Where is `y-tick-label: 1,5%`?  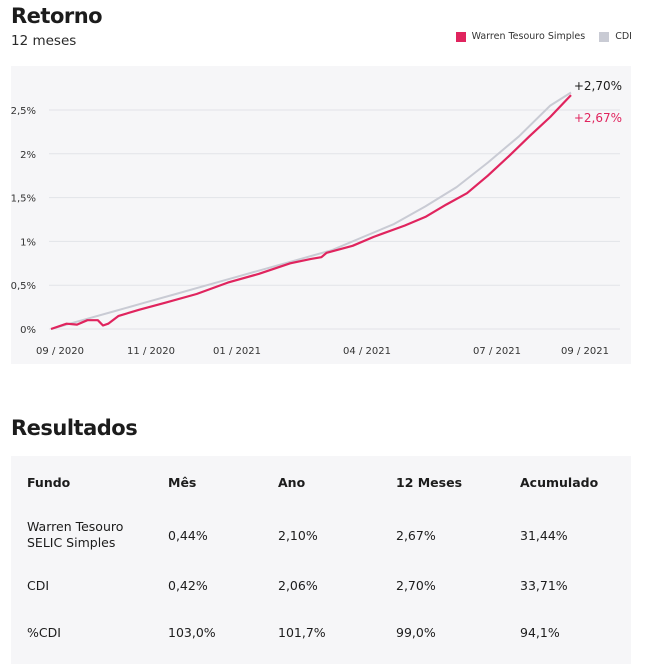
y-tick-label: 1,5% is located at coordinates (23, 199).